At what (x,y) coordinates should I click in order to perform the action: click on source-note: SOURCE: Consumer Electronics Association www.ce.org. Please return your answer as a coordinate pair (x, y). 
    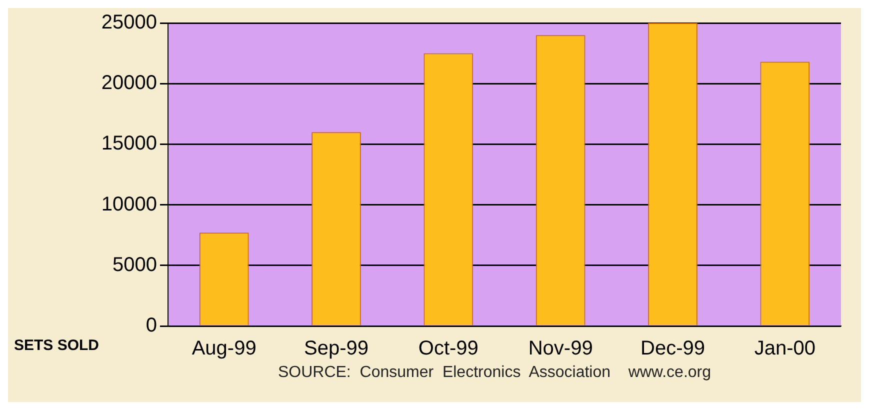
    Looking at the image, I should click on (494, 373).